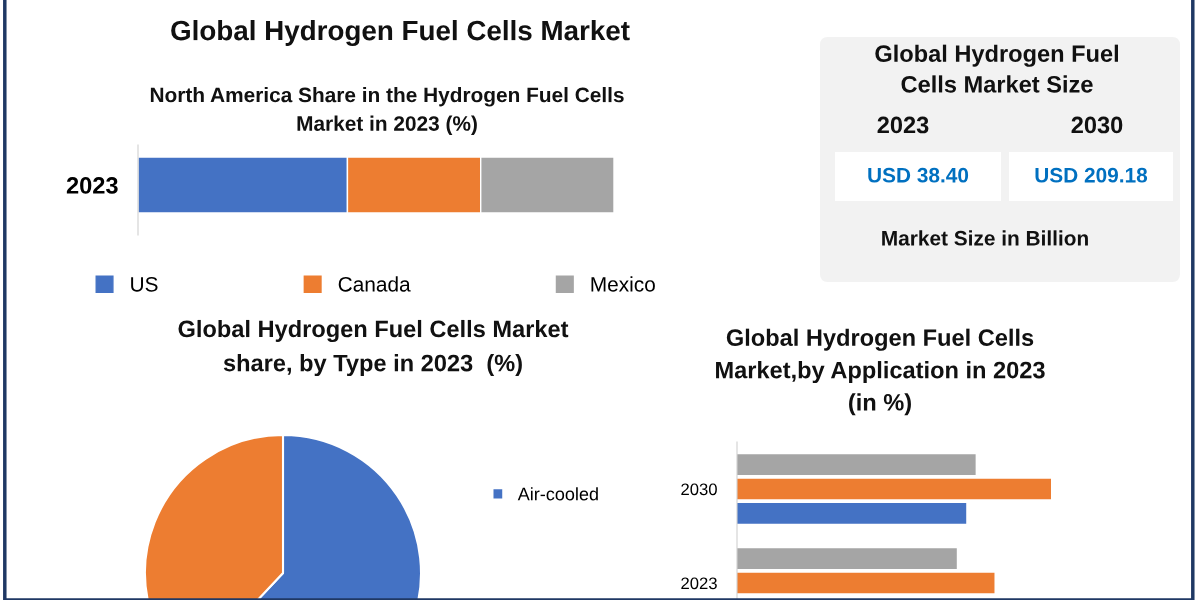 Image resolution: width=1200 pixels, height=600 pixels. Describe the element at coordinates (374, 284) in the screenshot. I see `legend-label: Canada` at that location.